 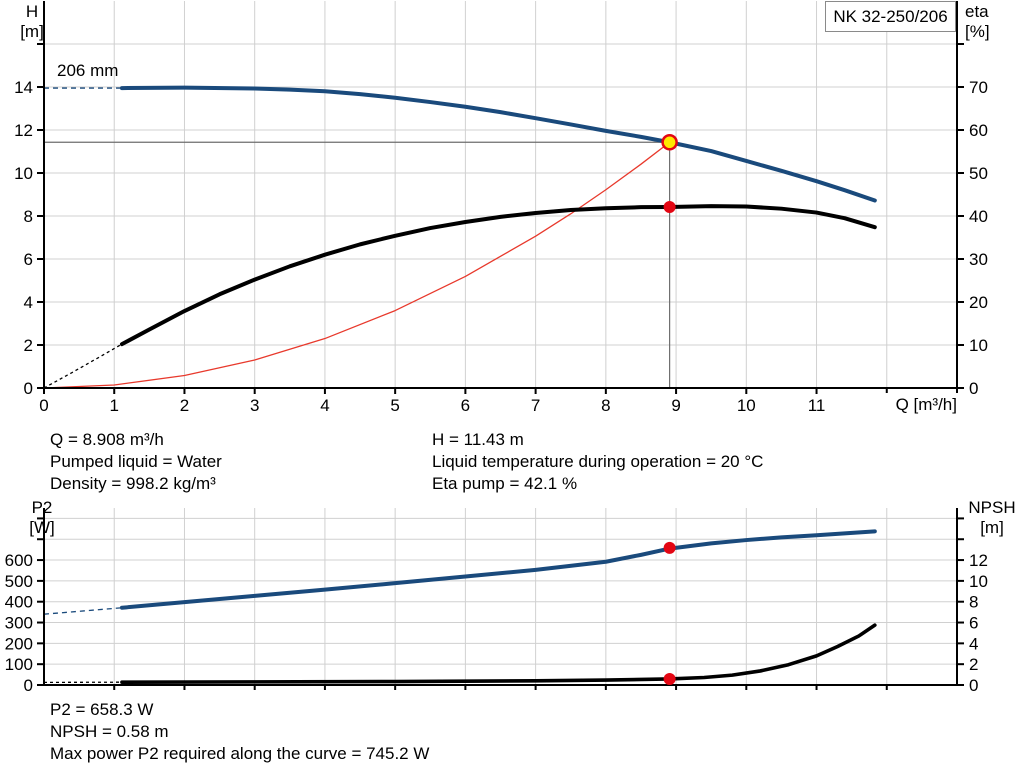 What do you see at coordinates (109, 731) in the screenshot?
I see `info-npsh: NPSH = 0.58 m` at bounding box center [109, 731].